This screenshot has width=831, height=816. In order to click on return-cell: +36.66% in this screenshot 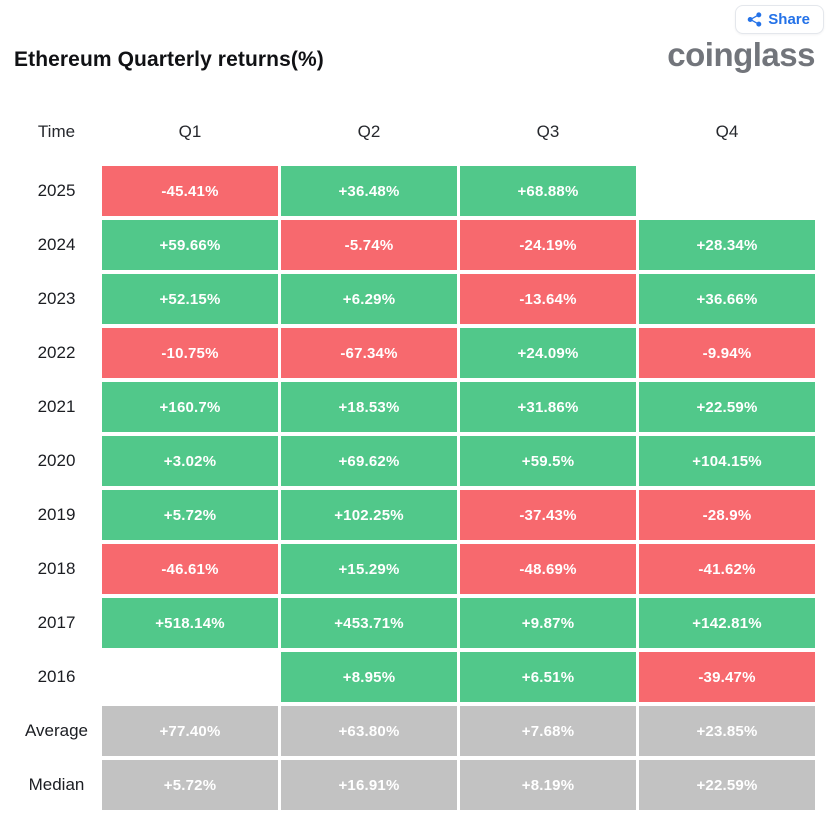, I will do `click(727, 299)`.